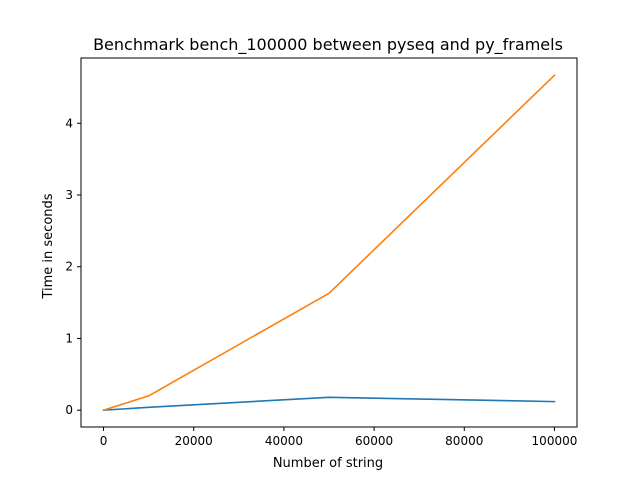 The height and width of the screenshot is (480, 640). I want to click on x-tick-label: 80000, so click(464, 441).